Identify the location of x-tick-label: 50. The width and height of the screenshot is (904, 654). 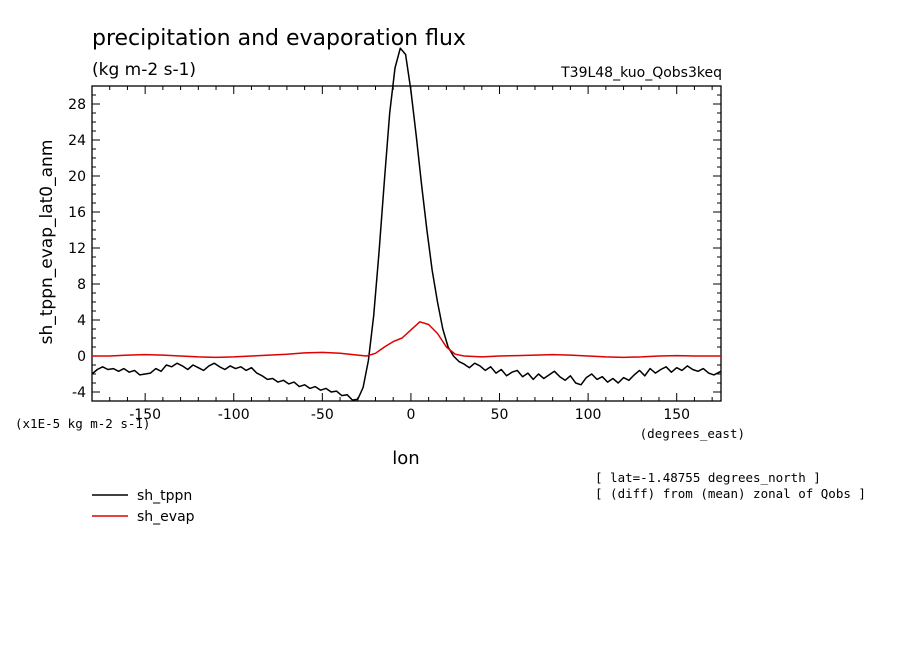
(500, 415).